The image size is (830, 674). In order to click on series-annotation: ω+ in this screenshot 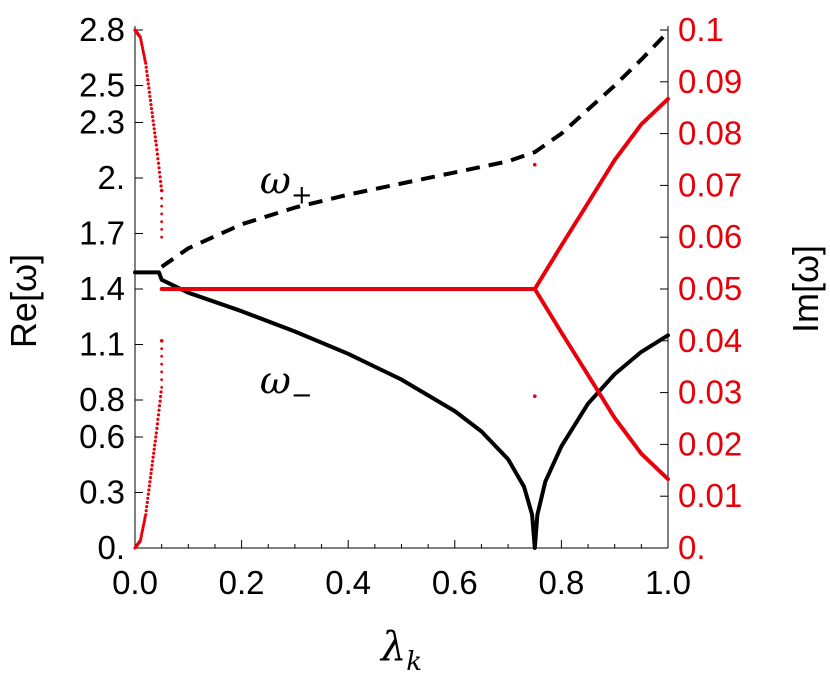, I will do `click(286, 185)`.